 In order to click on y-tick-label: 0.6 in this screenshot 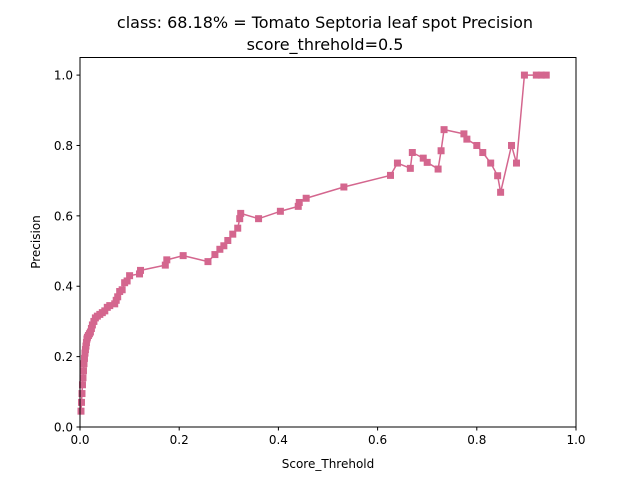, I will do `click(63, 216)`.